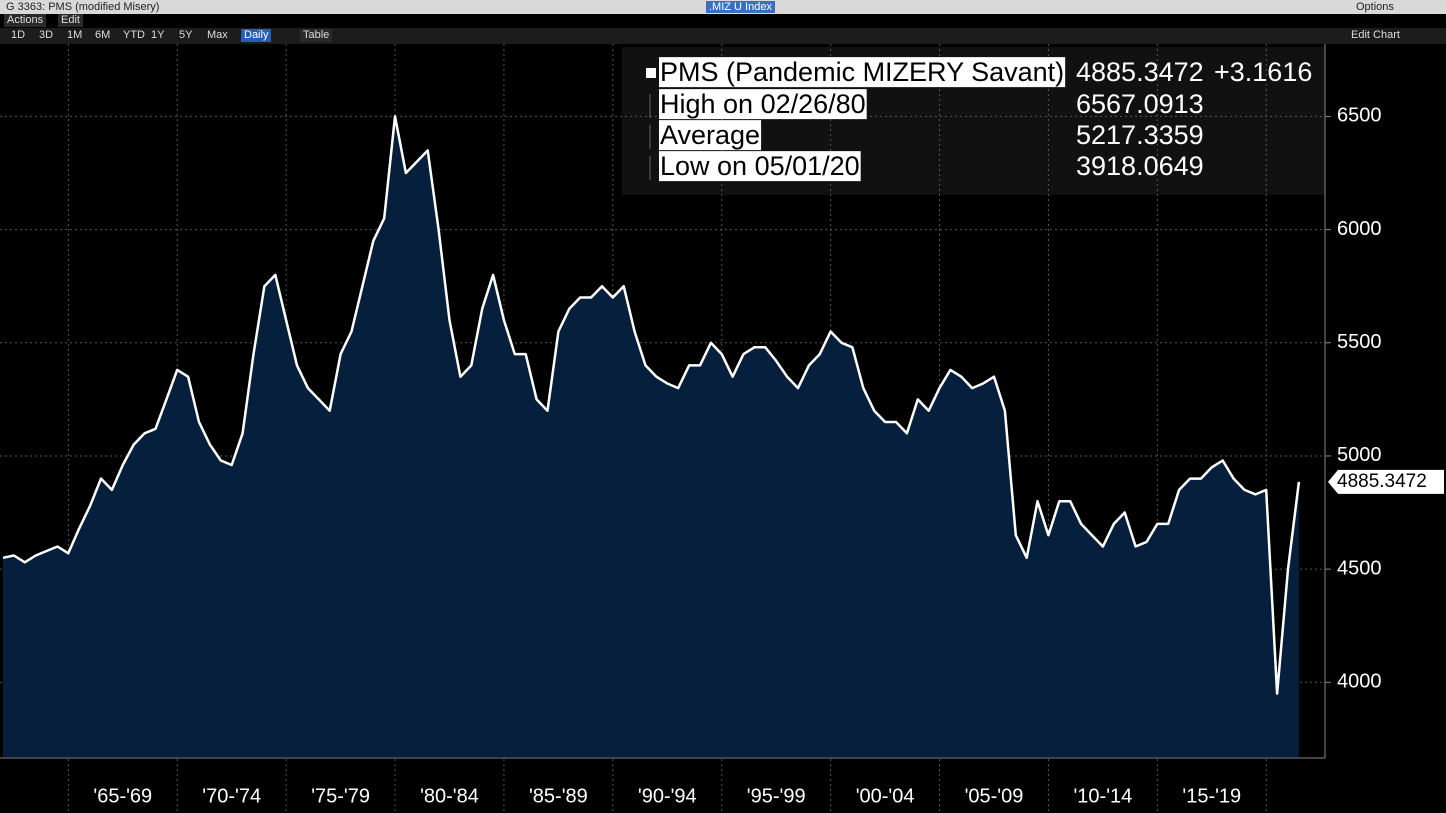 This screenshot has width=1446, height=813. Describe the element at coordinates (1140, 135) in the screenshot. I see `stat-value: 5217.3359` at that location.